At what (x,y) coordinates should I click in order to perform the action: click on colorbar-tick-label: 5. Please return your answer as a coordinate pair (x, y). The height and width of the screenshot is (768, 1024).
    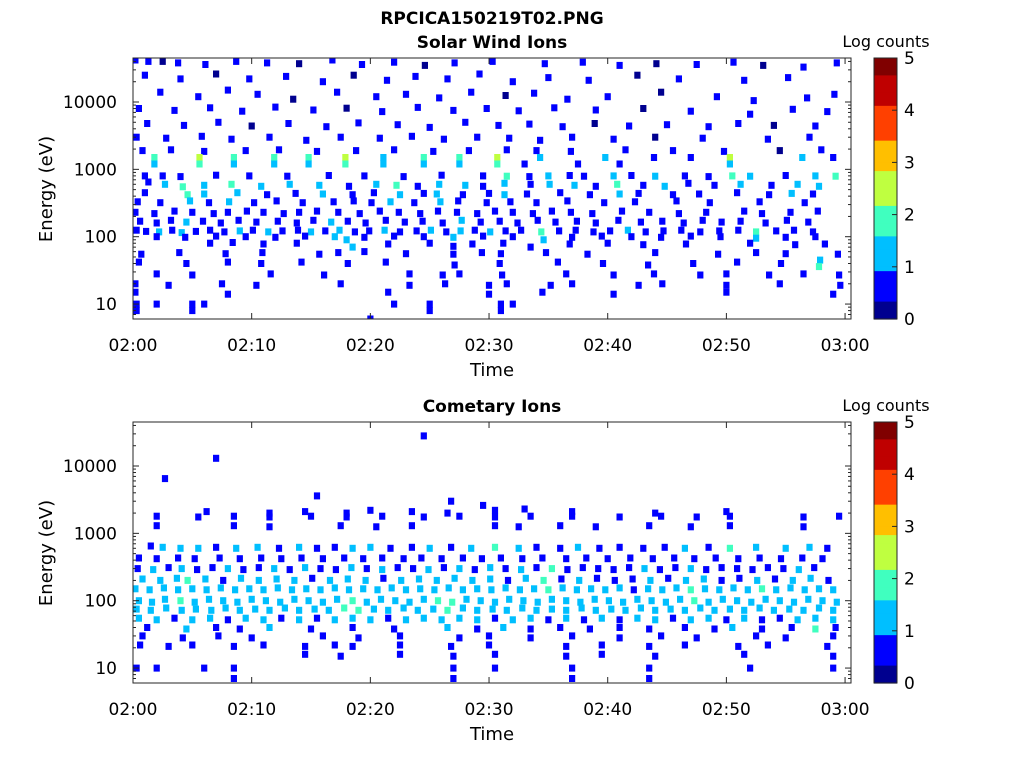
    Looking at the image, I should click on (909, 423).